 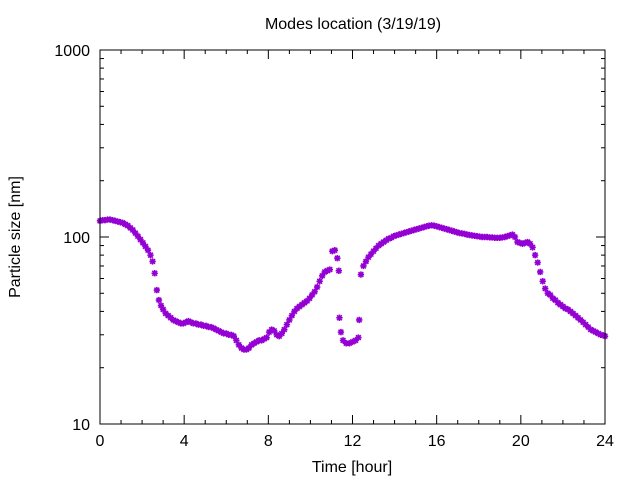 What do you see at coordinates (184, 441) in the screenshot?
I see `x-tick-label: 4` at bounding box center [184, 441].